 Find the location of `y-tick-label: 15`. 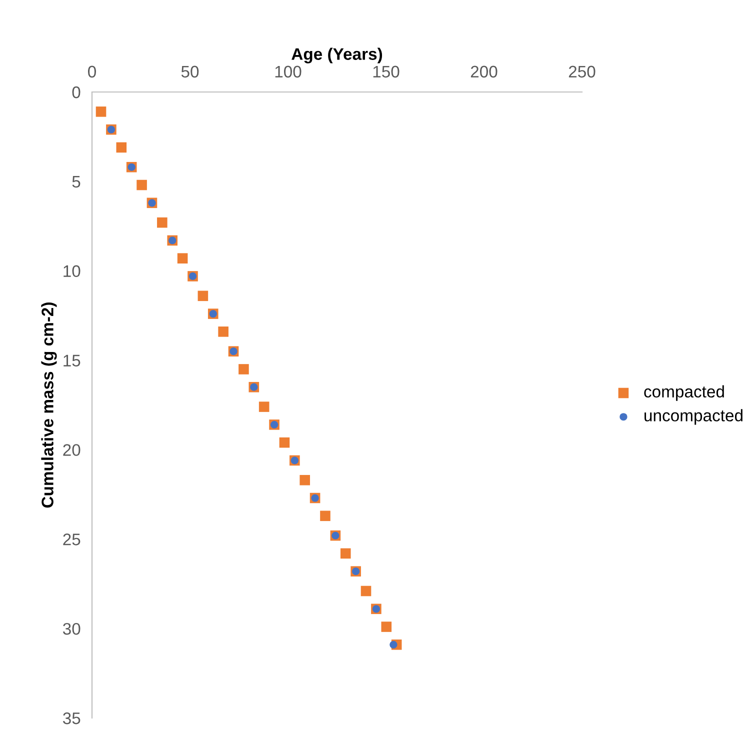

y-tick-label: 15 is located at coordinates (72, 360).